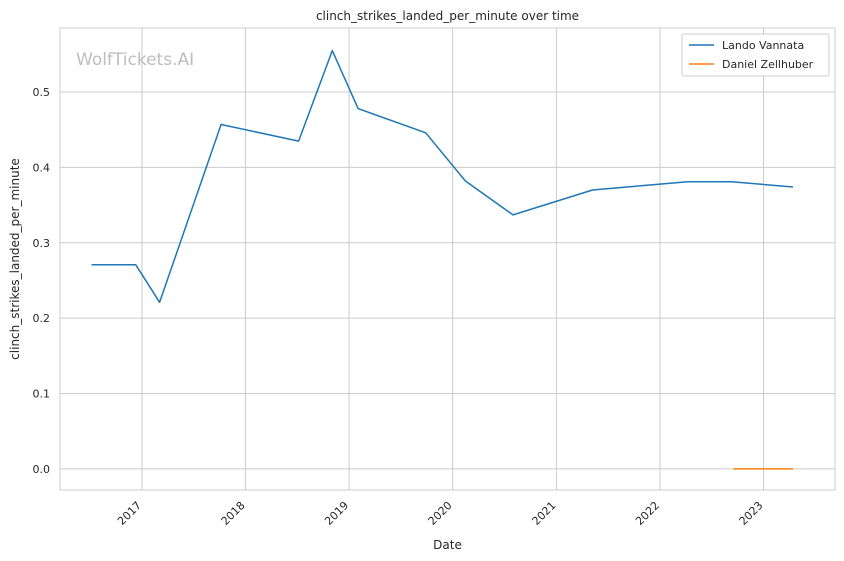 This screenshot has width=844, height=561. What do you see at coordinates (135, 60) in the screenshot?
I see `watermark: WolfTickets.AI` at bounding box center [135, 60].